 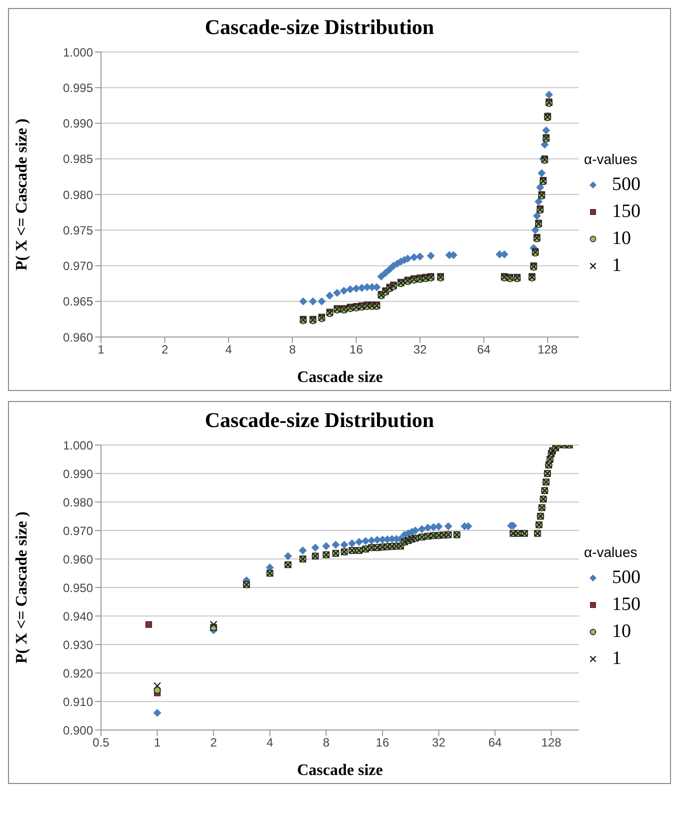 What do you see at coordinates (78, 645) in the screenshot?
I see `y-tick-label: 0.930` at bounding box center [78, 645].